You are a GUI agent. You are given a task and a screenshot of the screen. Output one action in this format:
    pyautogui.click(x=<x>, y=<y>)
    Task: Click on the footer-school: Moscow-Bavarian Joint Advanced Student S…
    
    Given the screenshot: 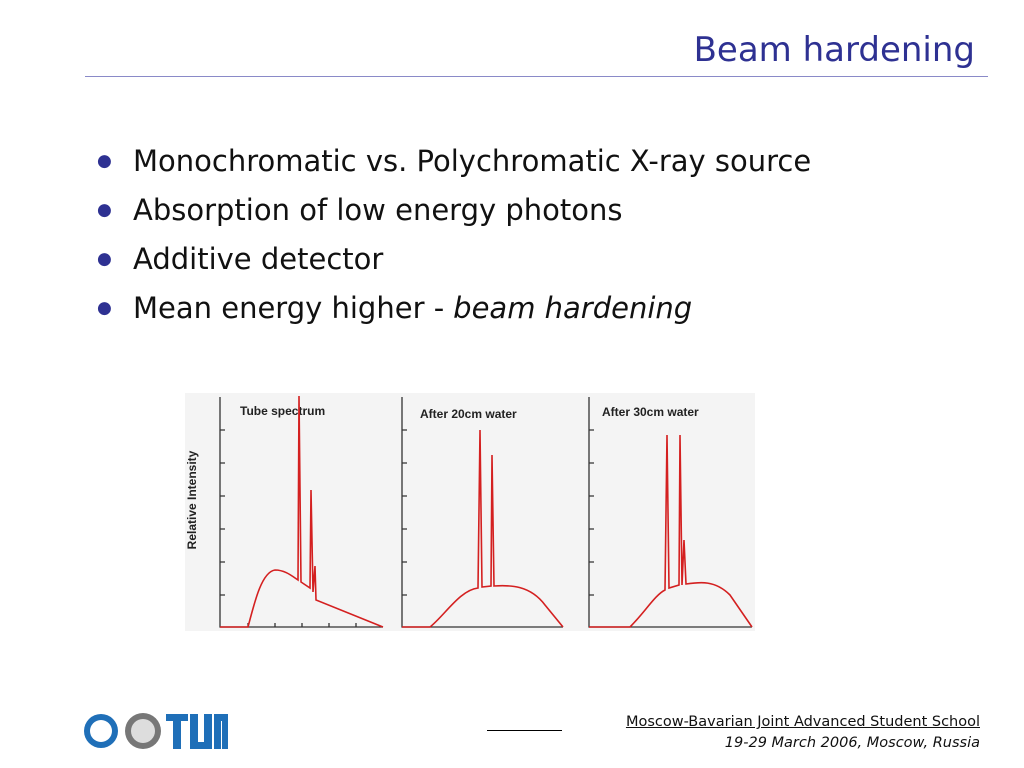 What is the action you would take?
    pyautogui.click(x=802, y=722)
    